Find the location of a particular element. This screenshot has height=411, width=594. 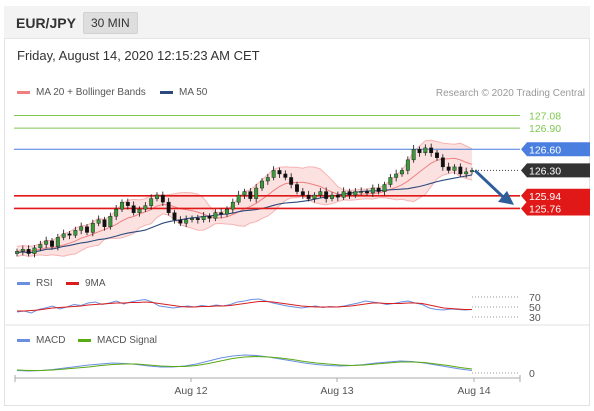

legend-rsi-ma: 9MA is located at coordinates (86, 283).